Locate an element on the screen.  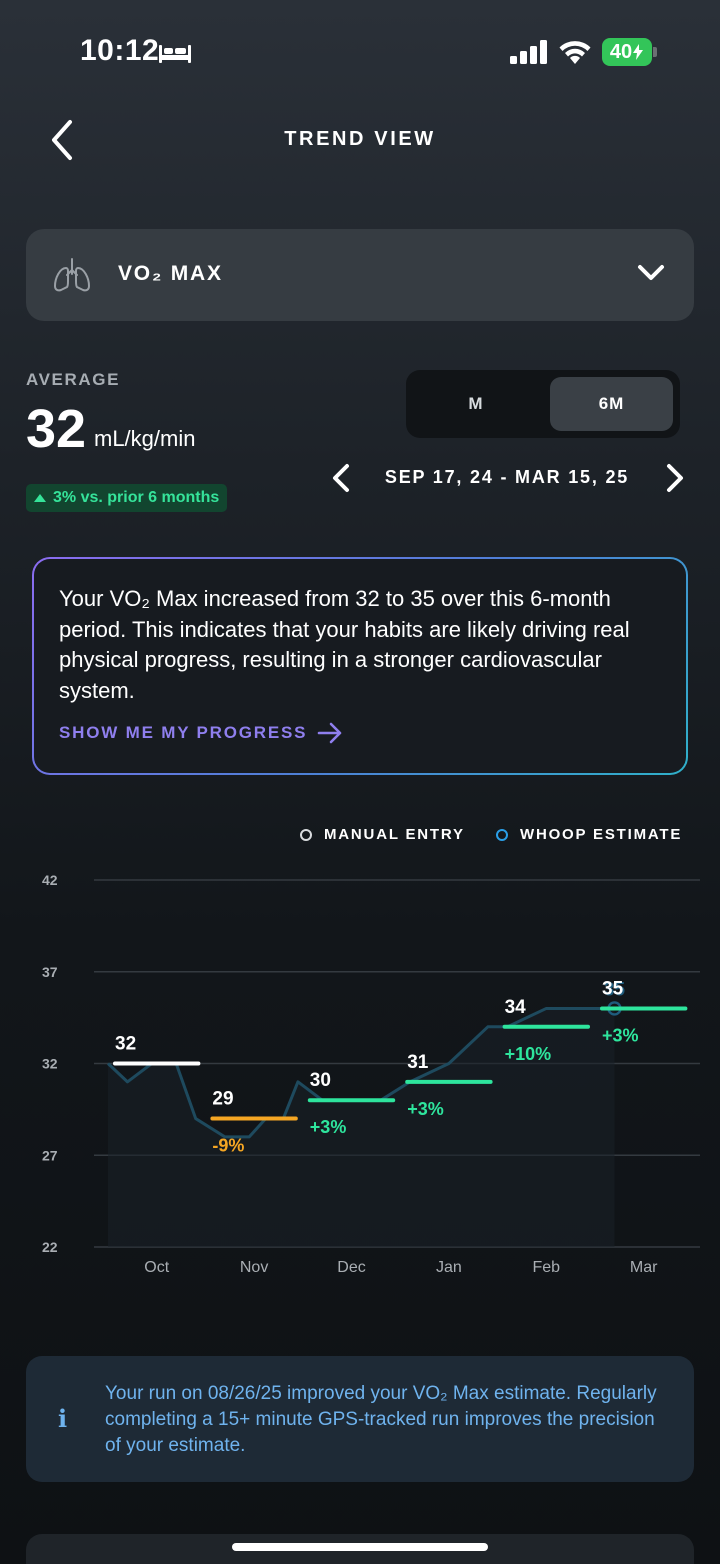
average-unit: mL/kg/min is located at coordinates (145, 438).